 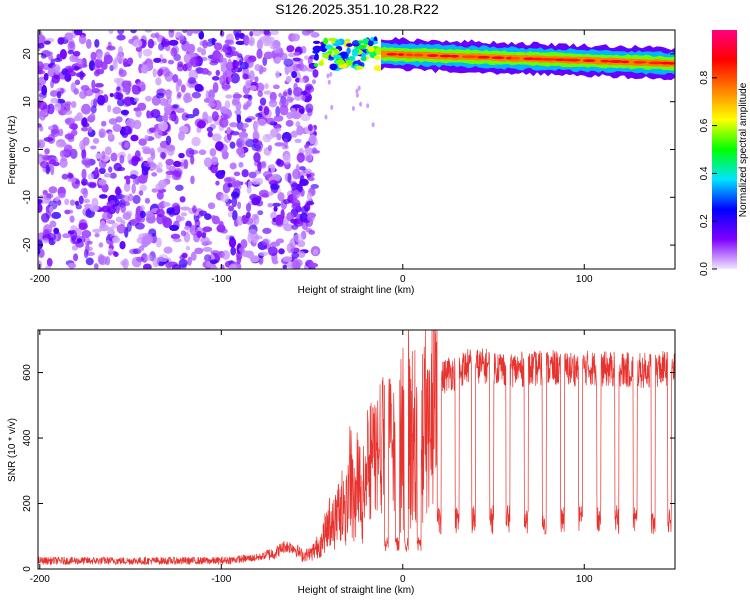 I want to click on colorbar-tick-label: 0.8, so click(x=704, y=77).